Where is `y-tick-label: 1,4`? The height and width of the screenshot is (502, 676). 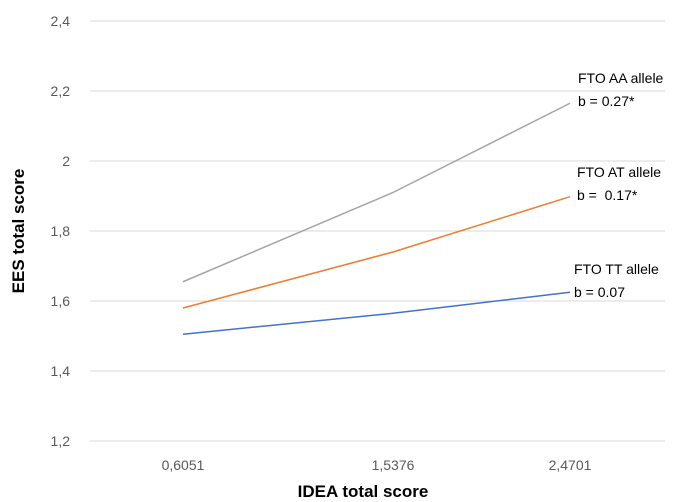 y-tick-label: 1,4 is located at coordinates (61, 371).